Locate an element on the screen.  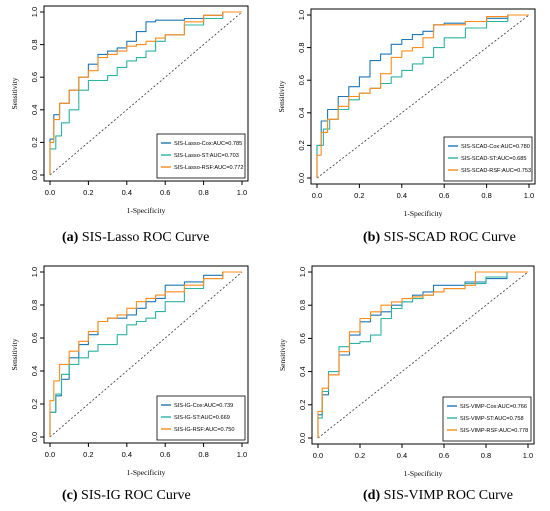
legend-entry: SIS-VIMP-Cox:AUC=0.766 is located at coordinates (493, 407).